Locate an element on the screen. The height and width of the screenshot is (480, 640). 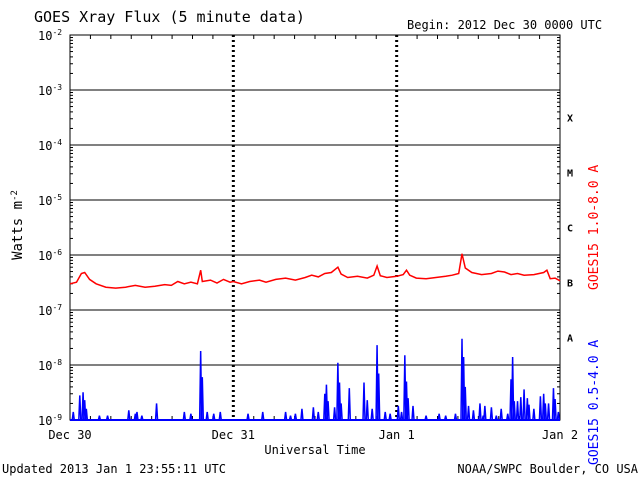
y-tick-label: 10⁻⁶ is located at coordinates (50, 255).